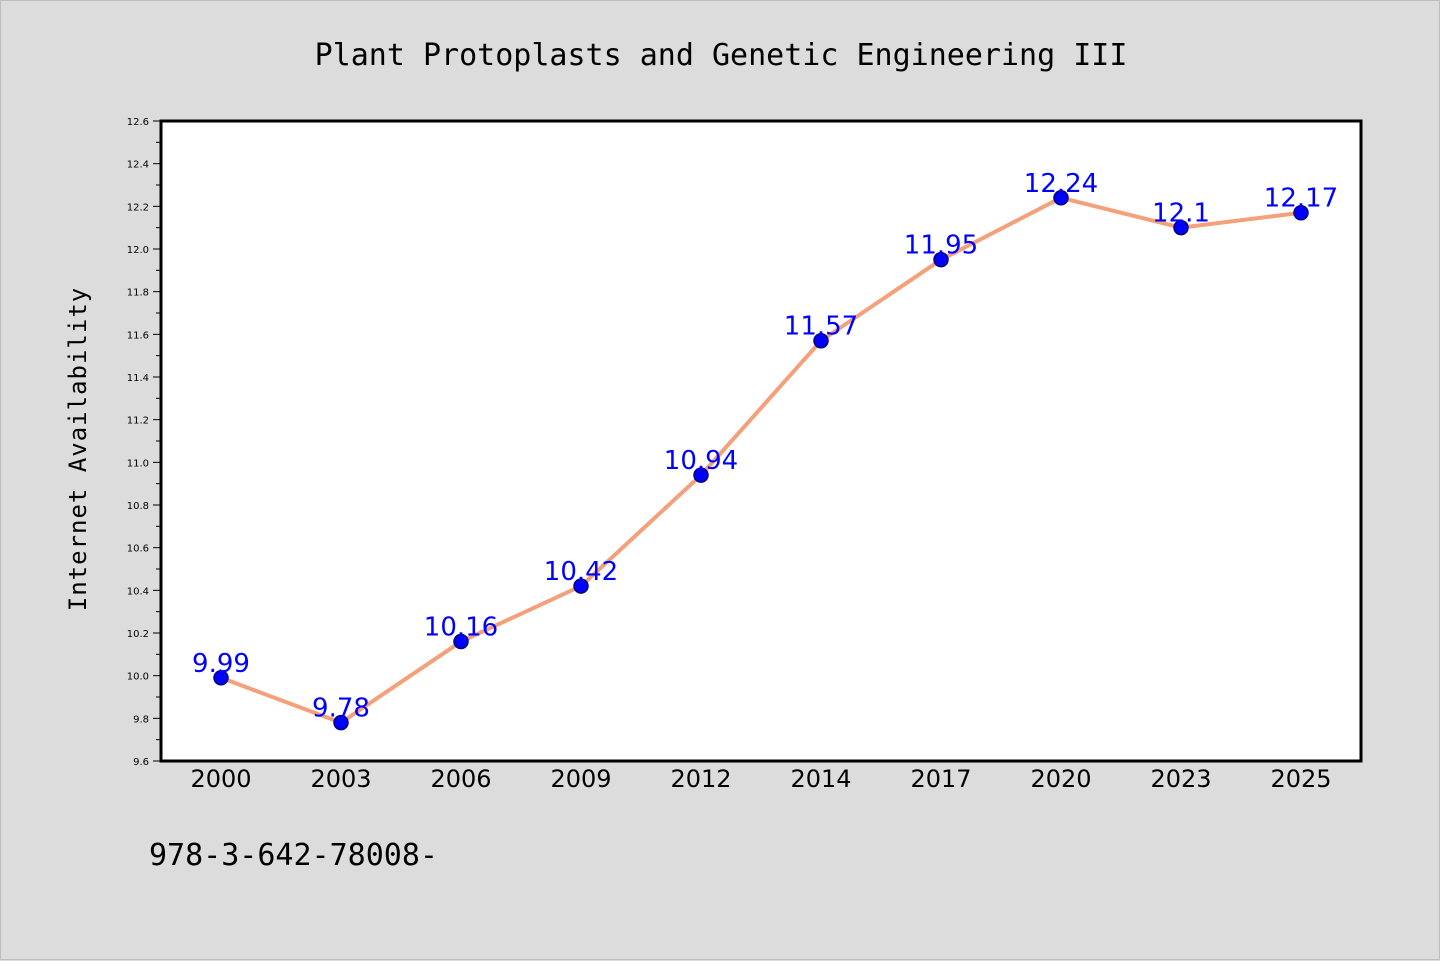 The image size is (1440, 961). Describe the element at coordinates (461, 628) in the screenshot. I see `data-label: 10.16` at that location.